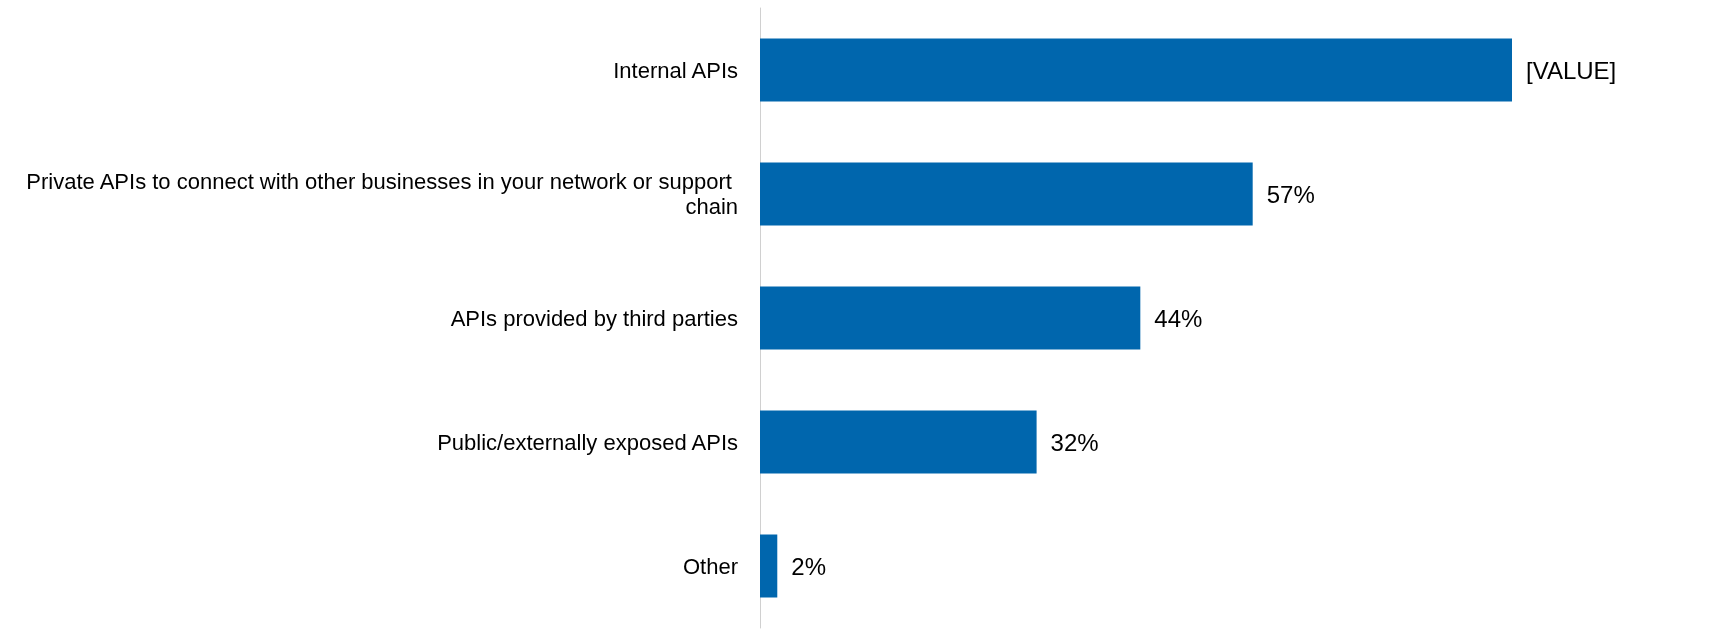  Describe the element at coordinates (808, 566) in the screenshot. I see `data-label: 2%` at that location.